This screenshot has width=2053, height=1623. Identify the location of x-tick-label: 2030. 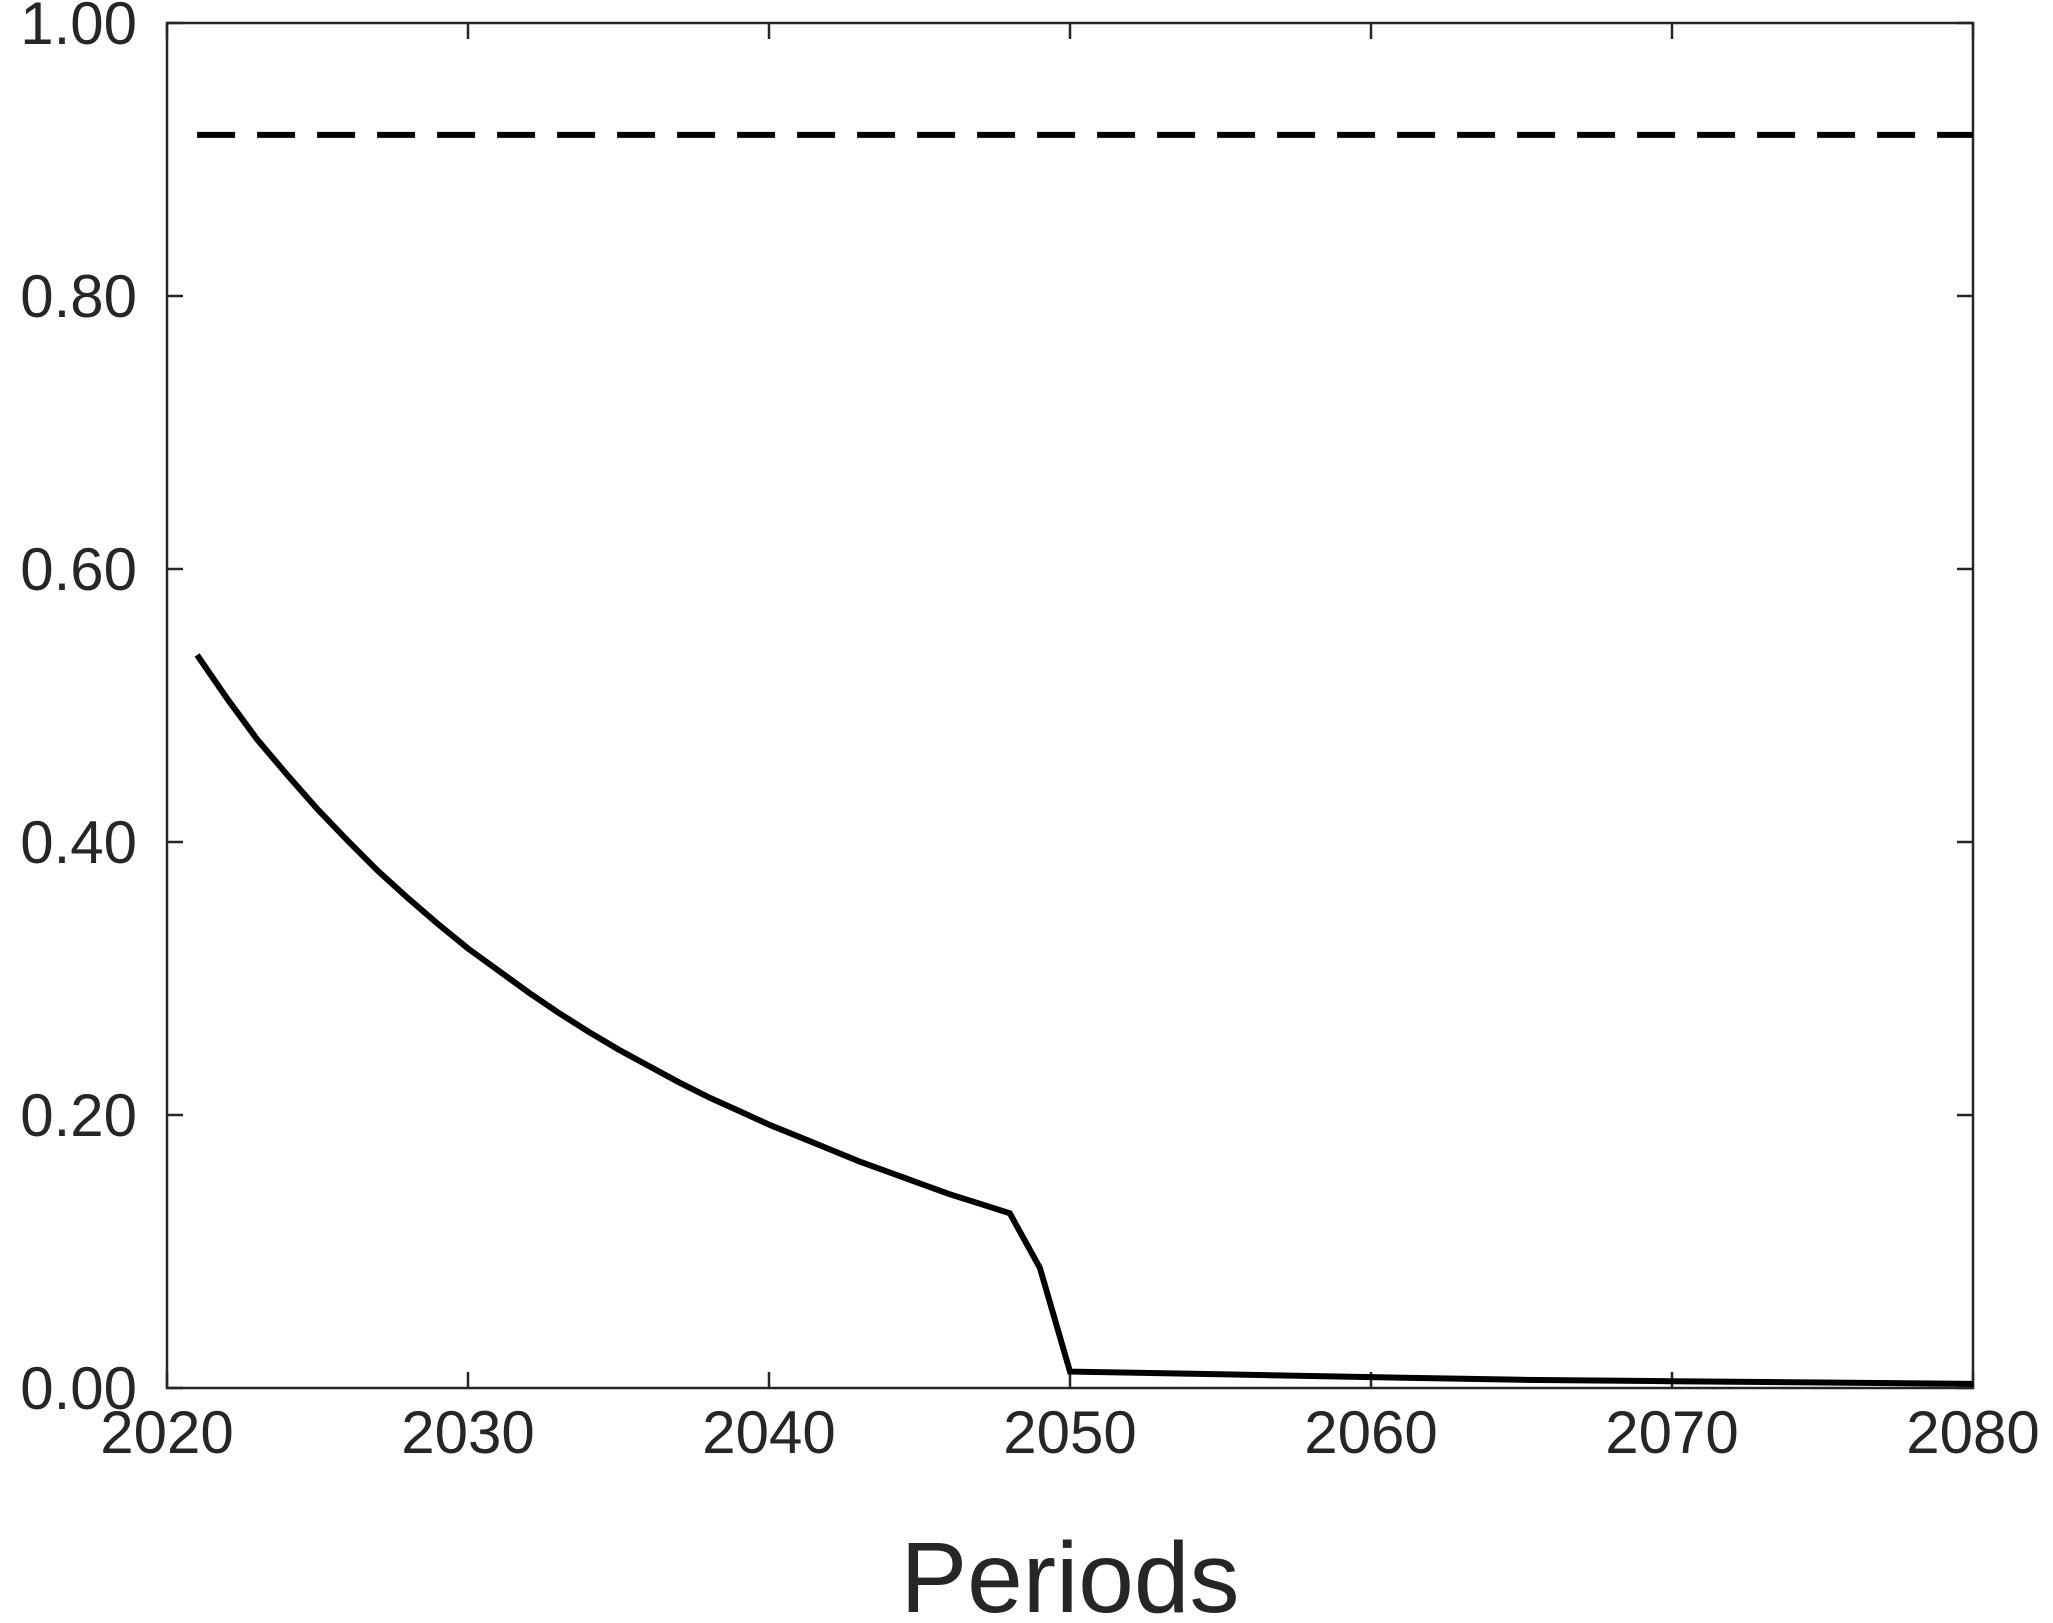
(467, 1432).